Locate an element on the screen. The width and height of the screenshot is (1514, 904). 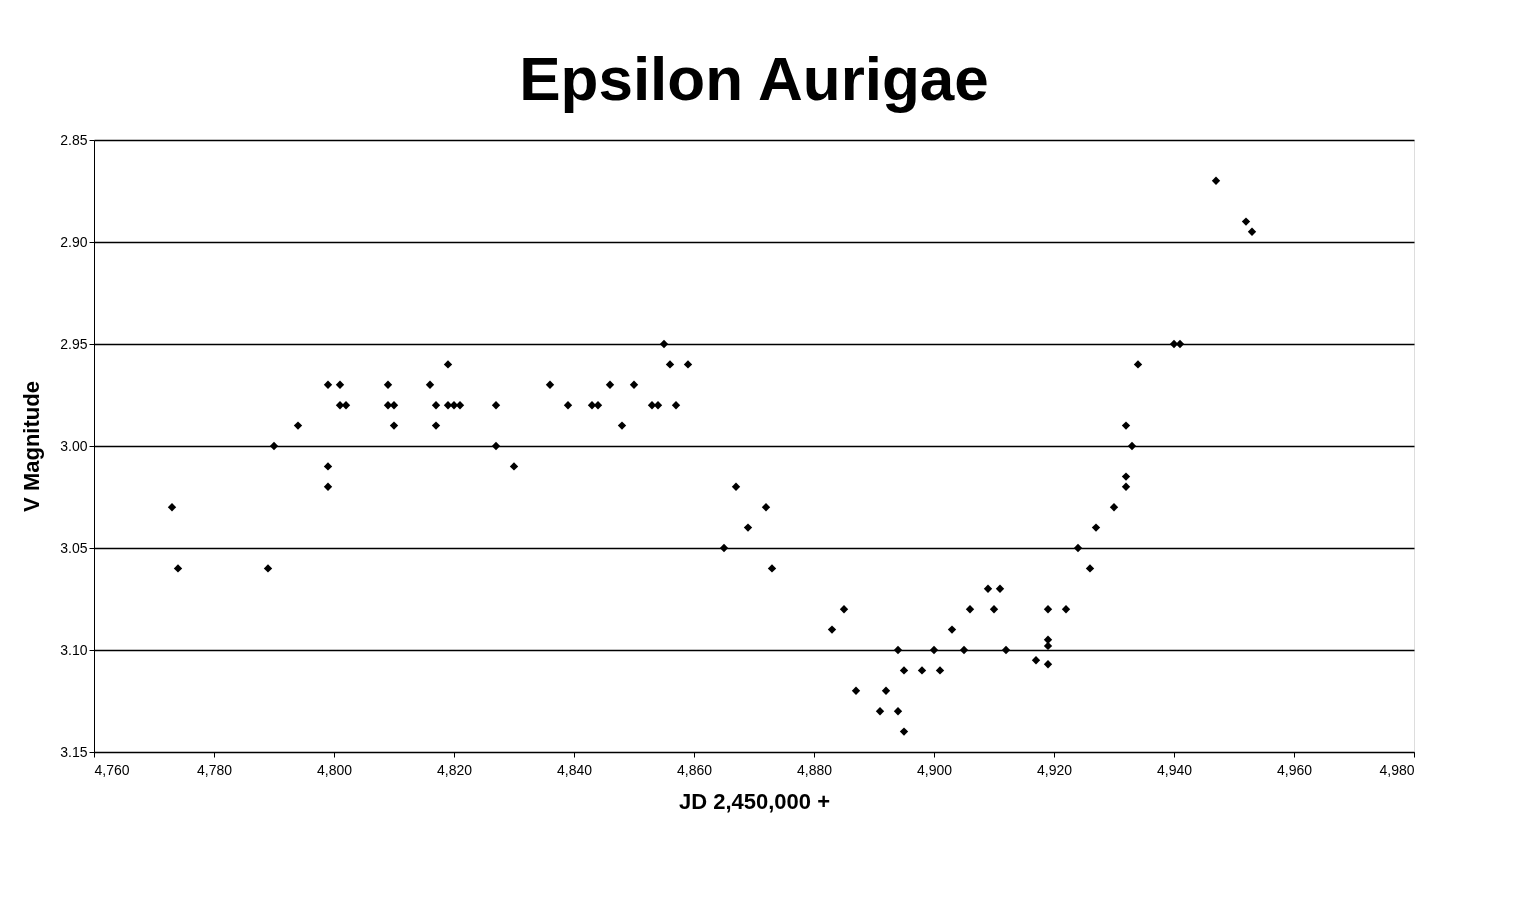
y-tick-label: 3.10 is located at coordinates (74, 649).